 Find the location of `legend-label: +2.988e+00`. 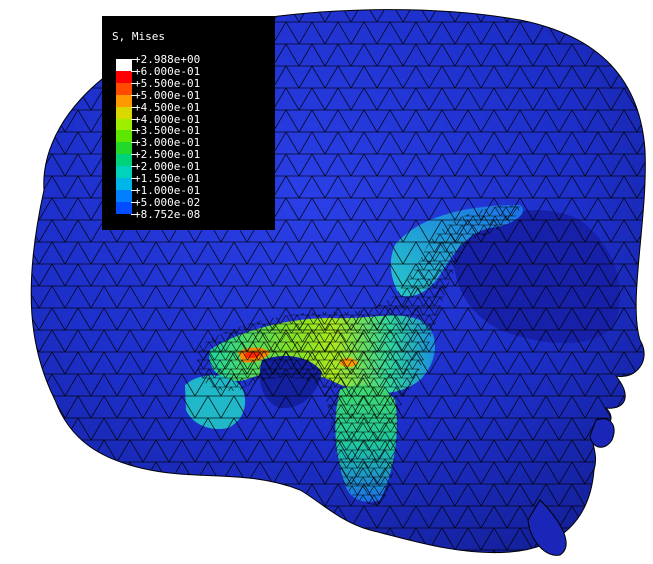

legend-label: +2.988e+00 is located at coordinates (167, 59).